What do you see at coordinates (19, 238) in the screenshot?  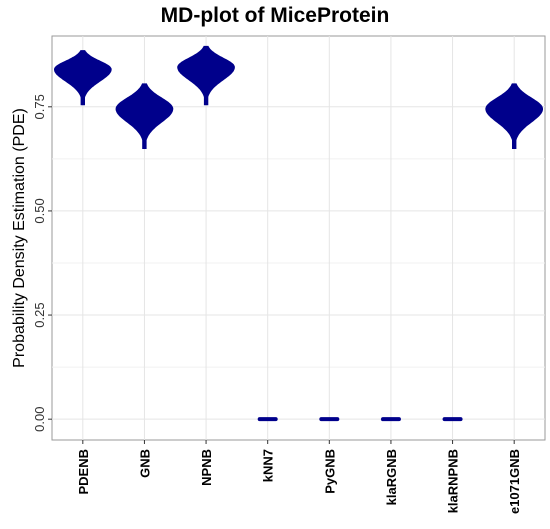 I see `y-axis-label: Probability Density Estimation (PDE)` at bounding box center [19, 238].